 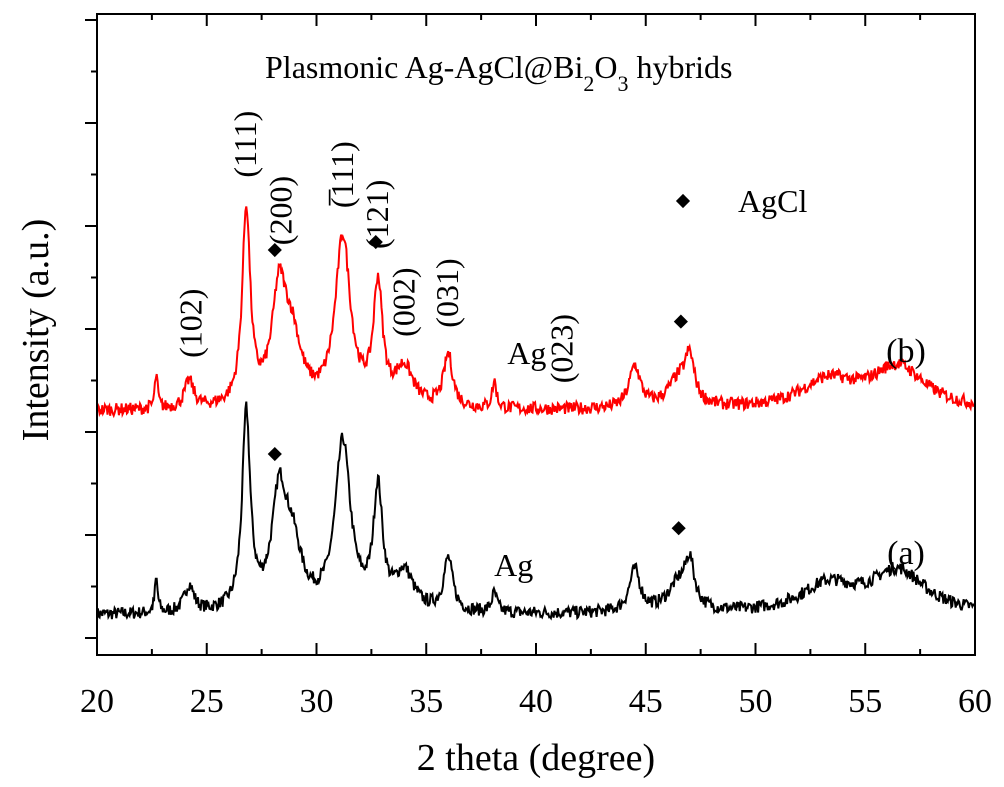 What do you see at coordinates (865, 701) in the screenshot?
I see `x-tick-label: 55` at bounding box center [865, 701].